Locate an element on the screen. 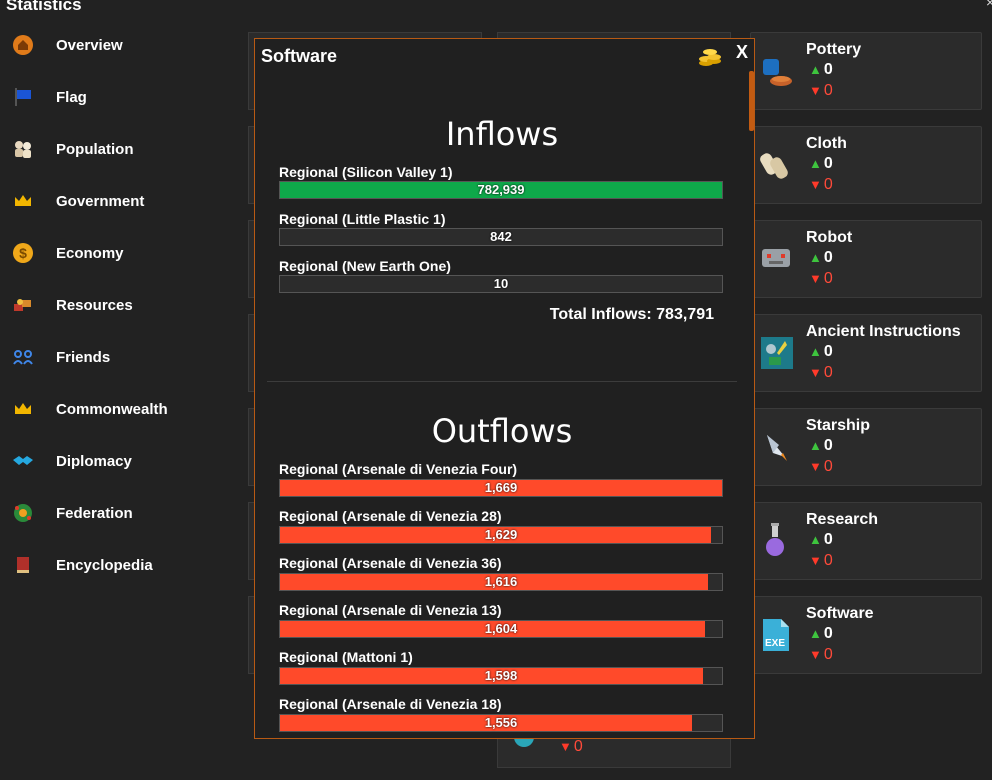 This screenshot has height=780, width=992. resource-name: Cloth is located at coordinates (826, 143).